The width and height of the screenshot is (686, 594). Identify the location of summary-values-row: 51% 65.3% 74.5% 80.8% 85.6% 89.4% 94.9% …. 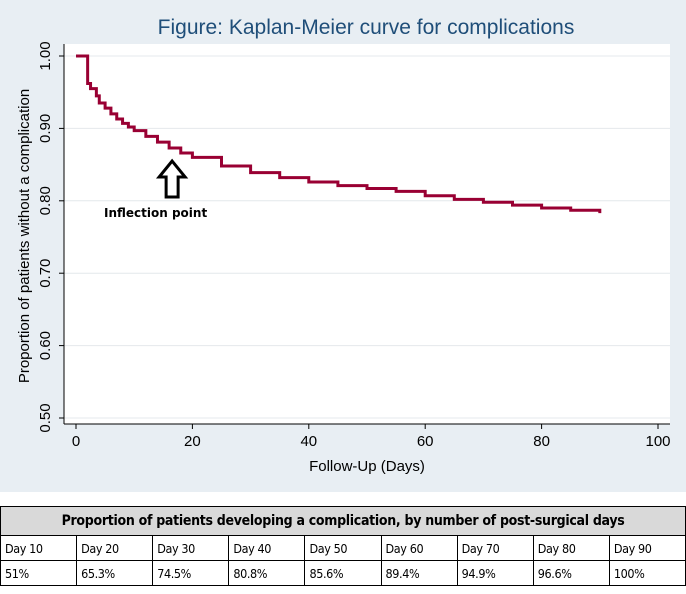
(343, 573).